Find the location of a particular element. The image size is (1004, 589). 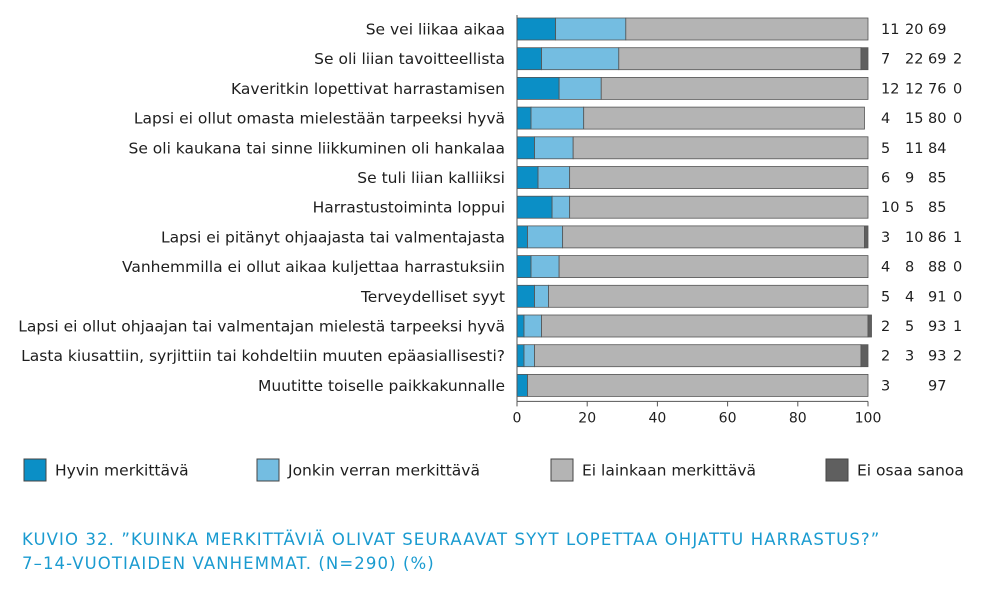

category-label: Se oli liian tavoitteellista is located at coordinates (409, 59).